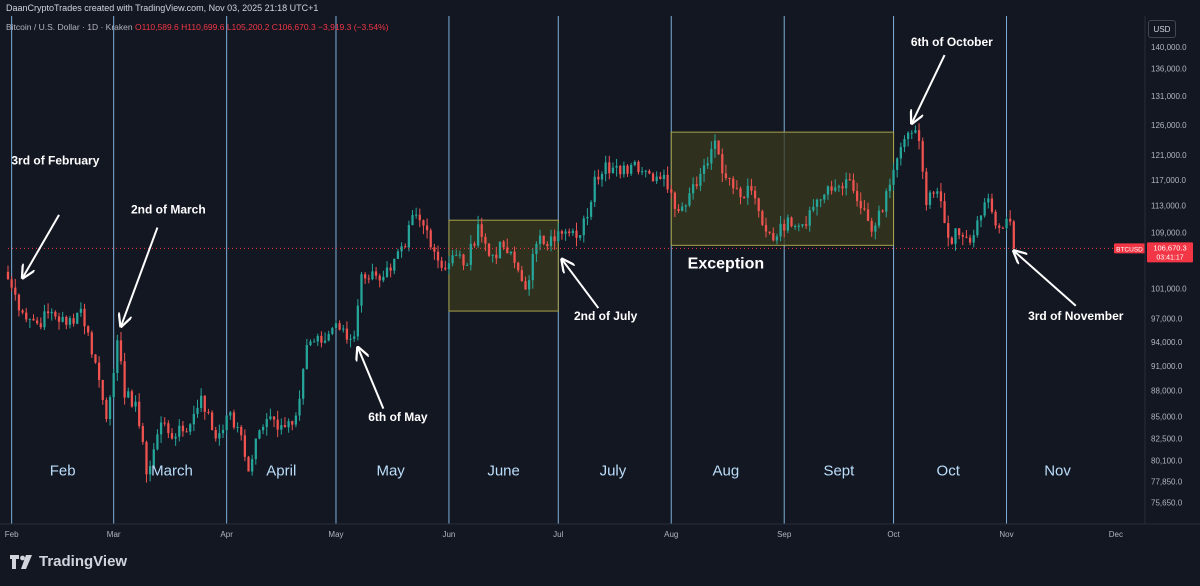 Image resolution: width=1200 pixels, height=586 pixels. Describe the element at coordinates (398, 417) in the screenshot. I see `annotation-label: 6th of May` at that location.